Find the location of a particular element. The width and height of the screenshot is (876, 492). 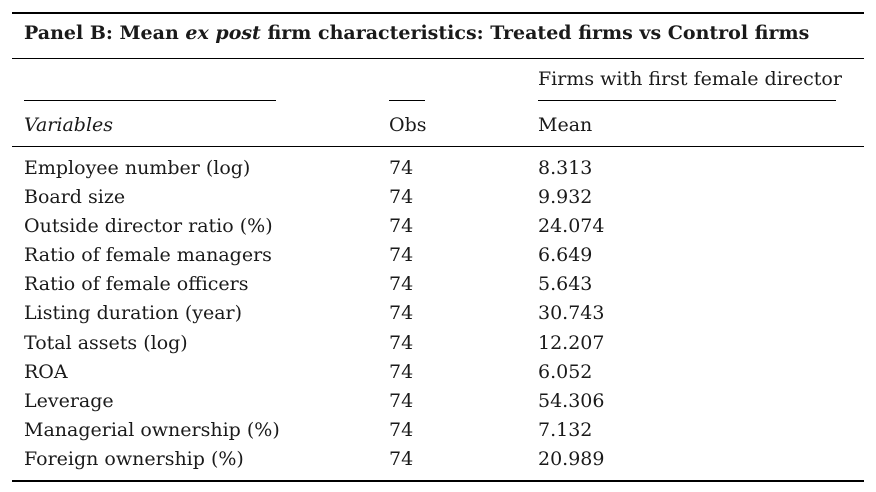

panel-title-italic: ex post is located at coordinates (223, 33).